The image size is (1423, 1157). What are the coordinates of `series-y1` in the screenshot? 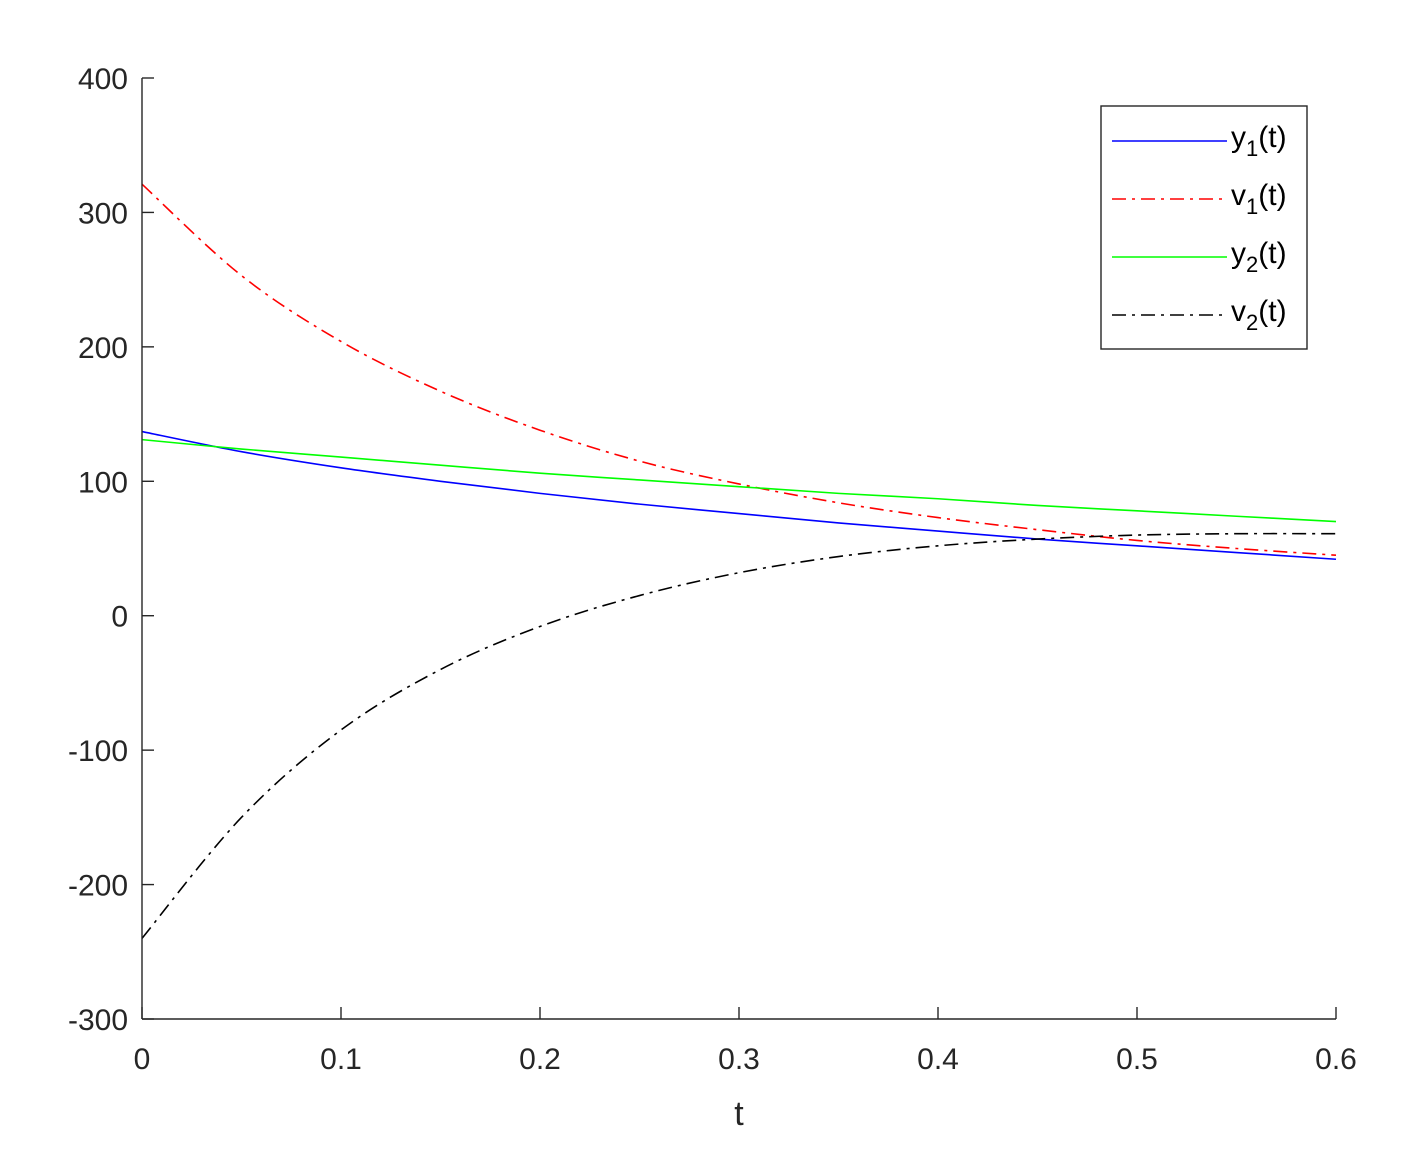 It's located at (739, 495).